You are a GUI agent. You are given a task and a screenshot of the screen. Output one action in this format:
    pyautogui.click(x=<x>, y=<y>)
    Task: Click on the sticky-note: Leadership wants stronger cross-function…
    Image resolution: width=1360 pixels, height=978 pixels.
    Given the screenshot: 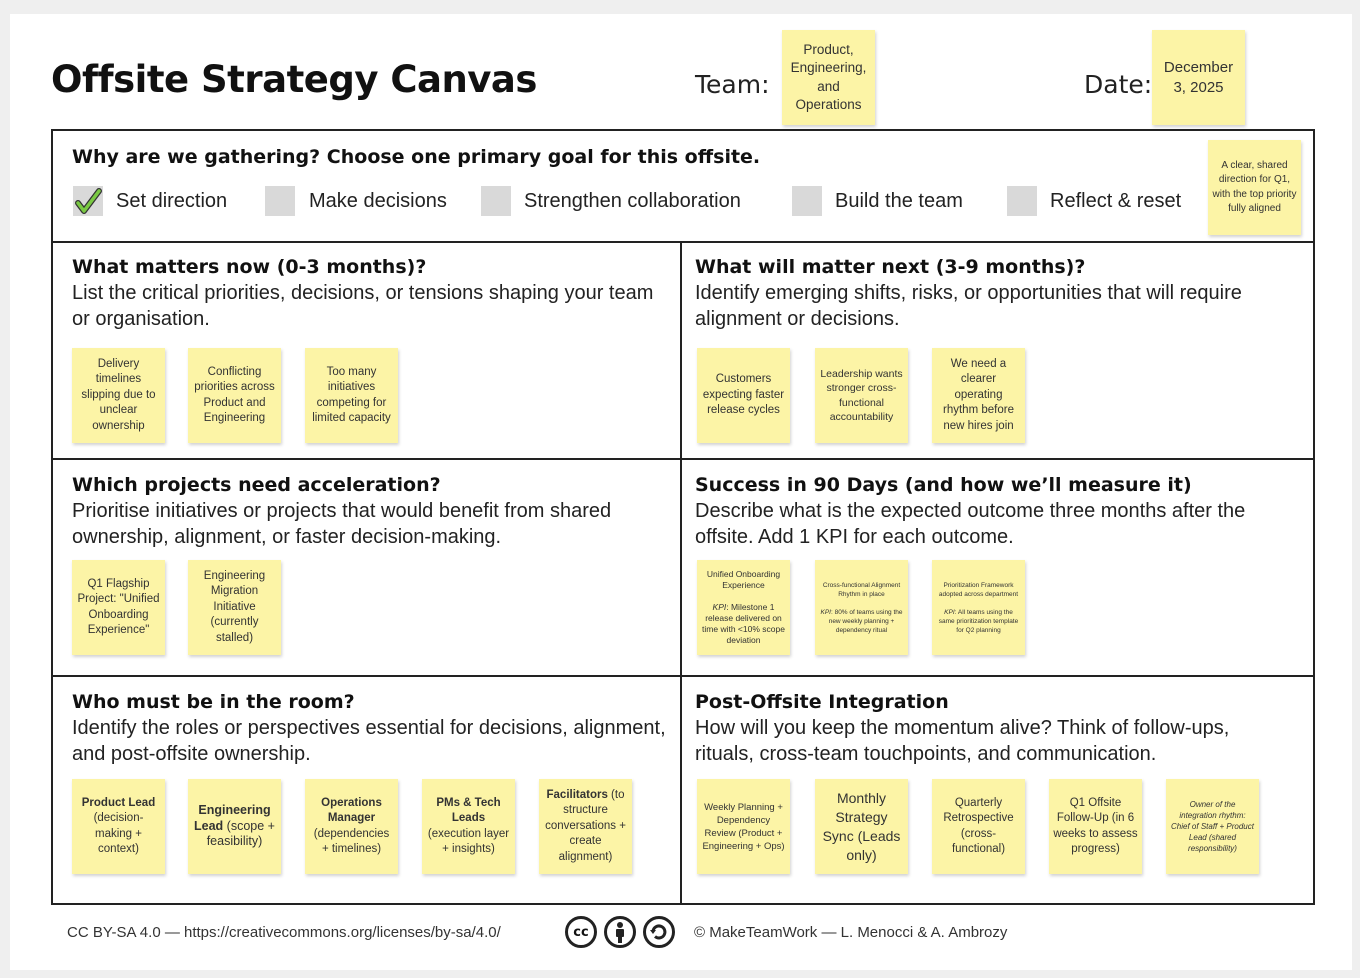 What is the action you would take?
    pyautogui.click(x=861, y=395)
    